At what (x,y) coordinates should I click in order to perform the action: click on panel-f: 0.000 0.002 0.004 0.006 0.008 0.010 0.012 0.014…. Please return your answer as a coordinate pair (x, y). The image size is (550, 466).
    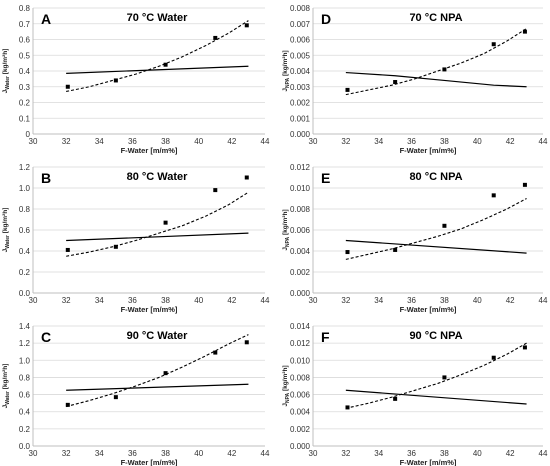
    Looking at the image, I should click on (415, 394).